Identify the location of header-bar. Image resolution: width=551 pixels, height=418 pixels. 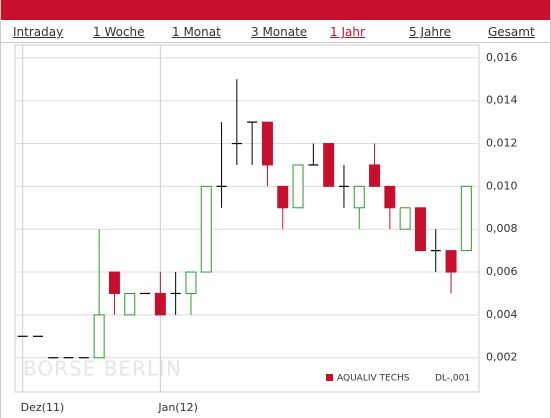
(275, 10).